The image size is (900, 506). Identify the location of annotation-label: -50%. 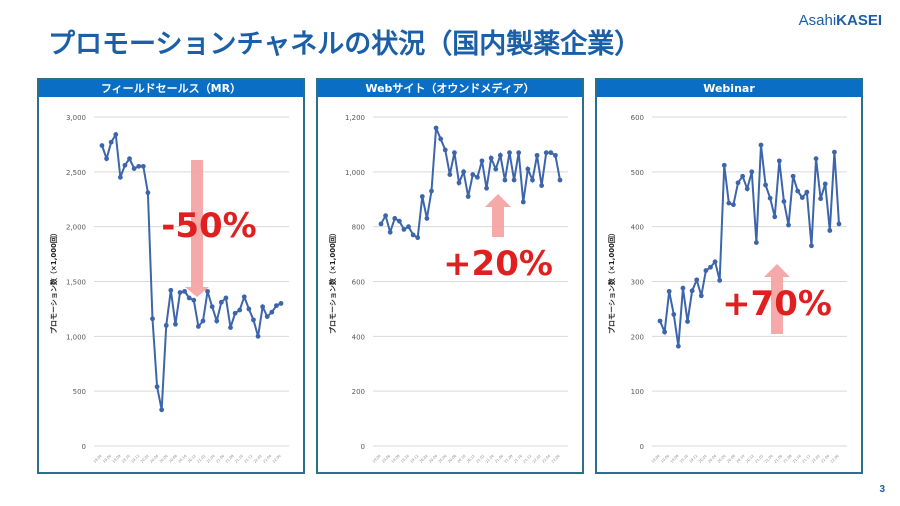
(209, 226).